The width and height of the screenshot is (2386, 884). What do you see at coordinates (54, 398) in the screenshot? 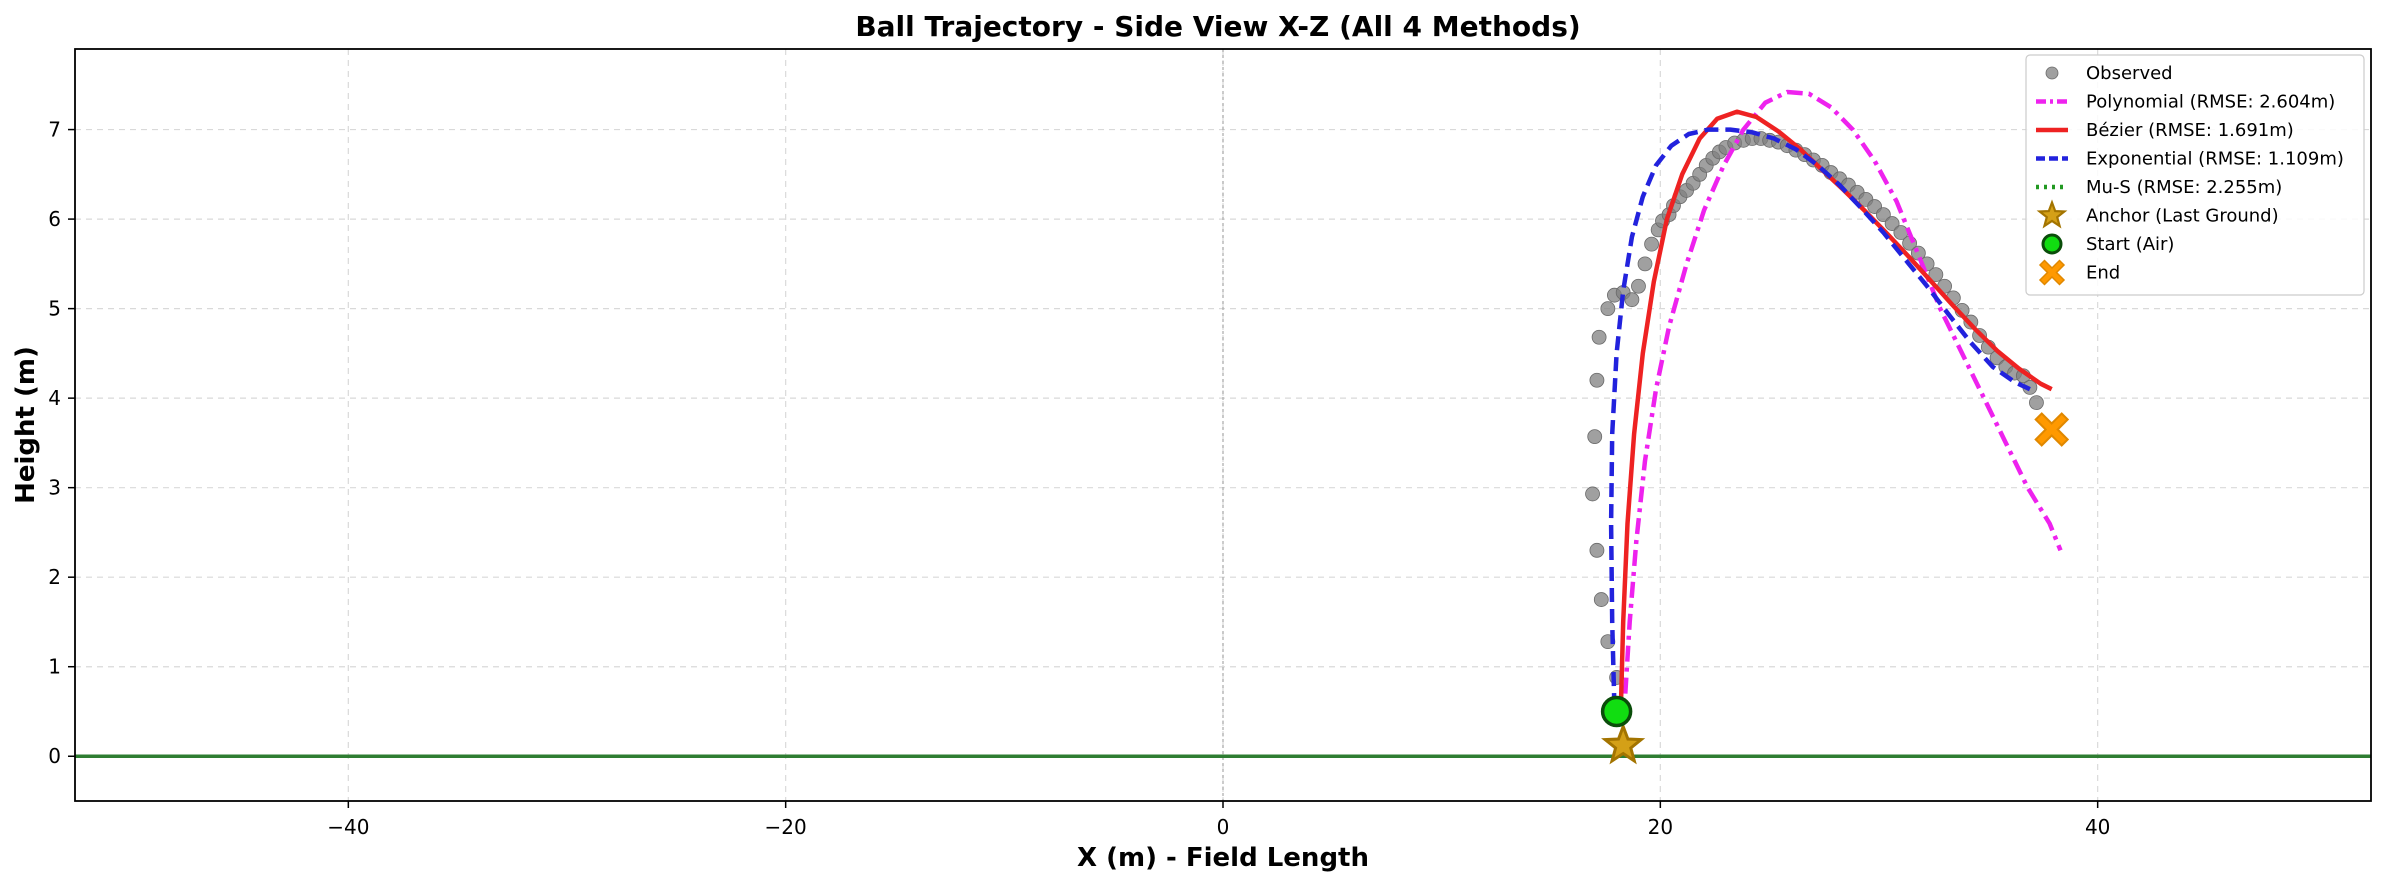
I see `y-tick-label: 4` at bounding box center [54, 398].